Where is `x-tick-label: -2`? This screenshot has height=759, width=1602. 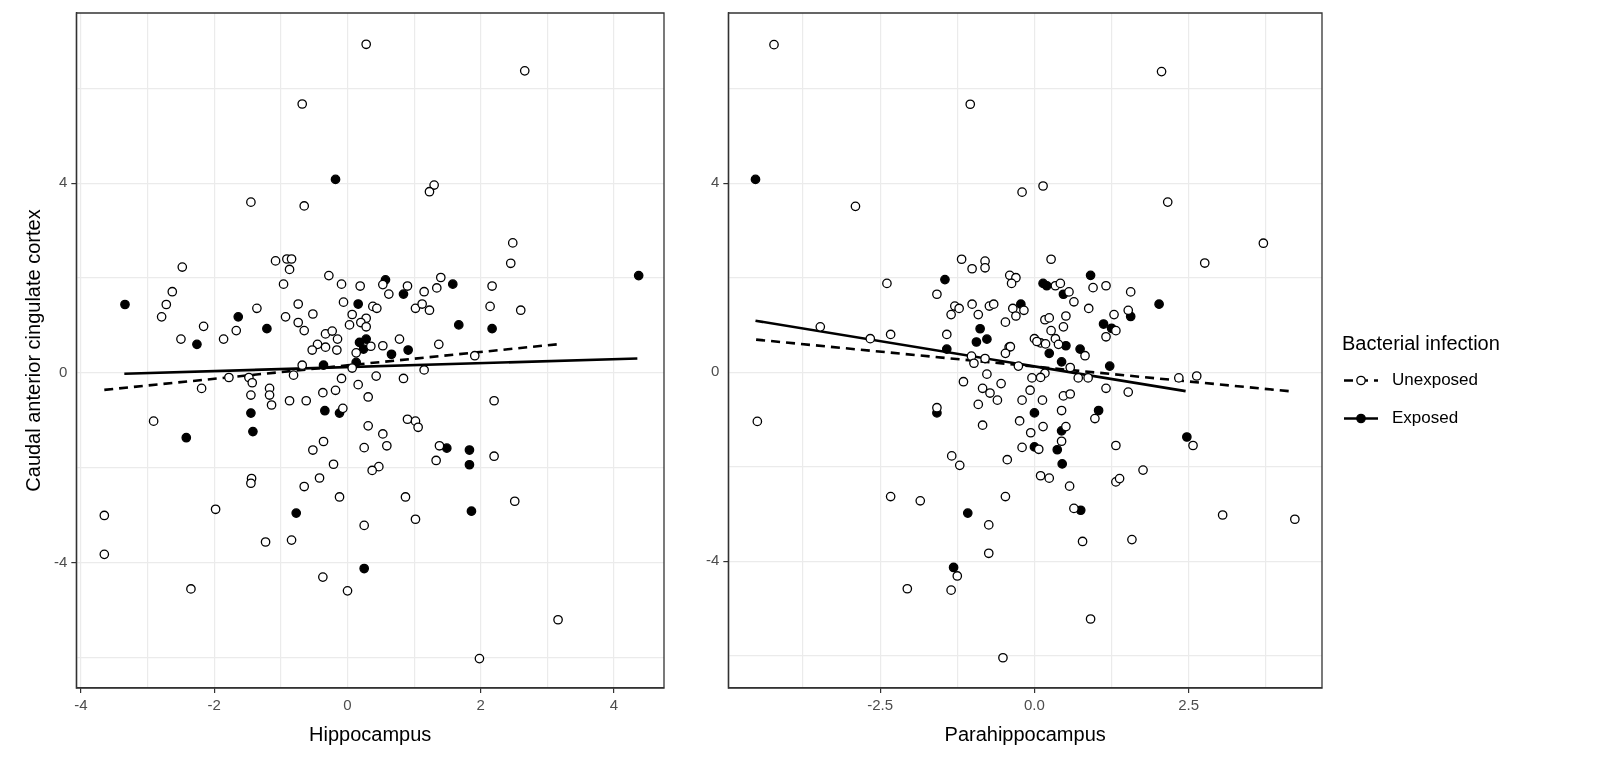 x-tick-label: -2 is located at coordinates (214, 705).